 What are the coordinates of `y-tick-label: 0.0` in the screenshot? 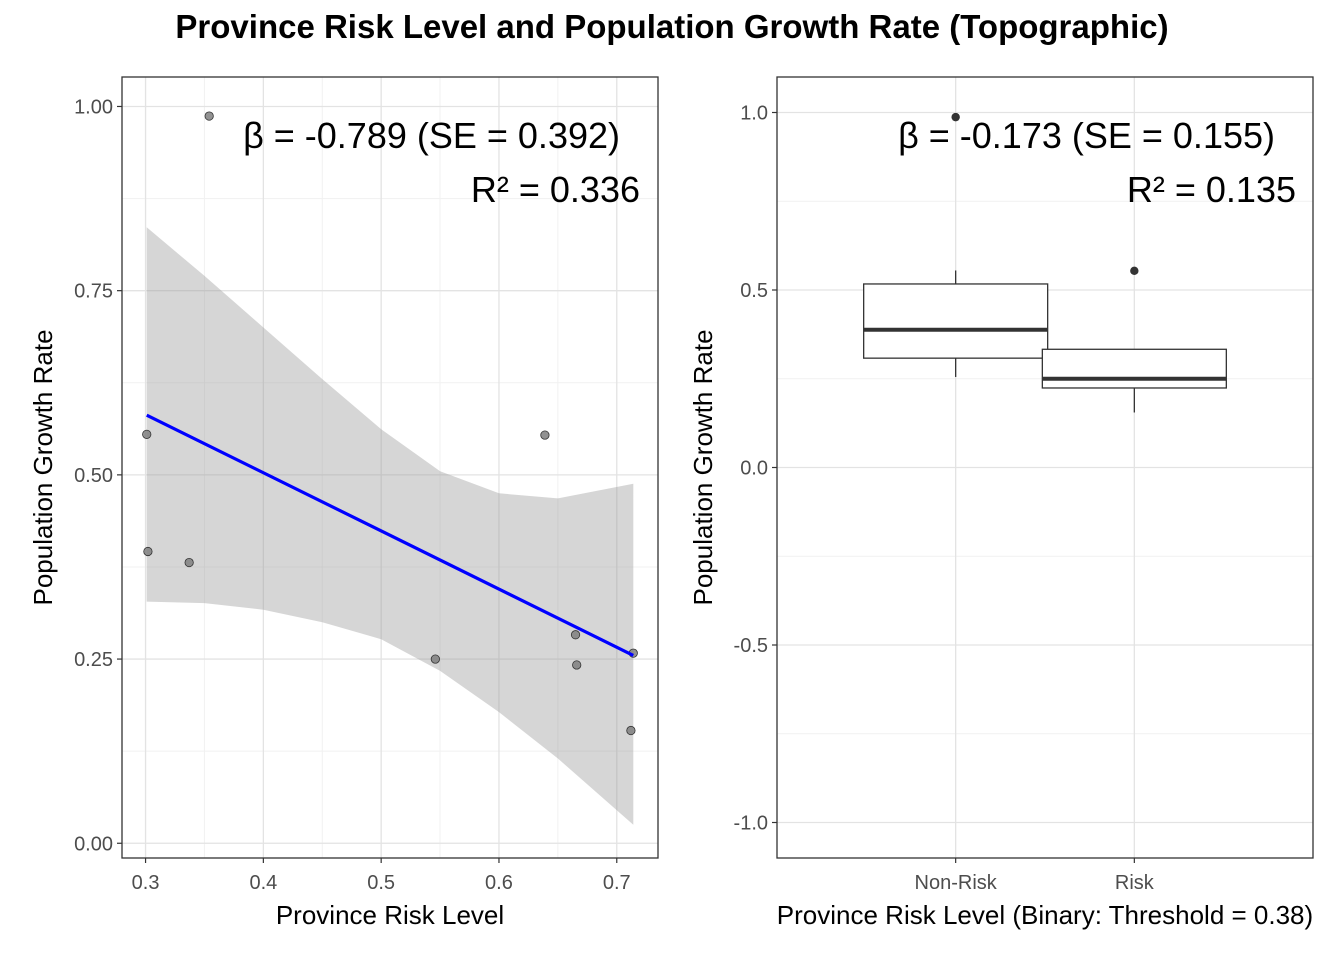 It's located at (754, 469).